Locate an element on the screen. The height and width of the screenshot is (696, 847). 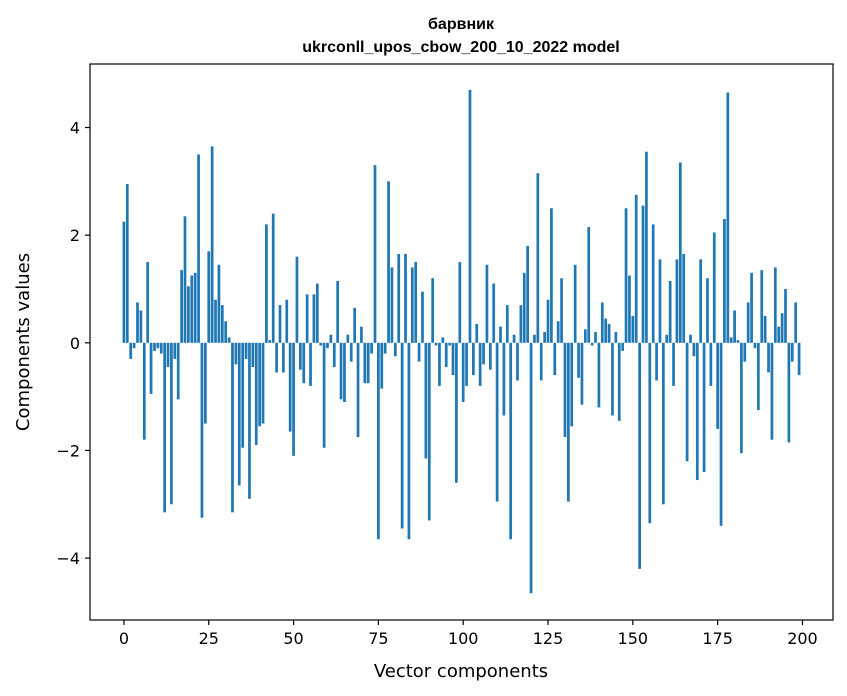
x-tick-label: 175 is located at coordinates (717, 638).